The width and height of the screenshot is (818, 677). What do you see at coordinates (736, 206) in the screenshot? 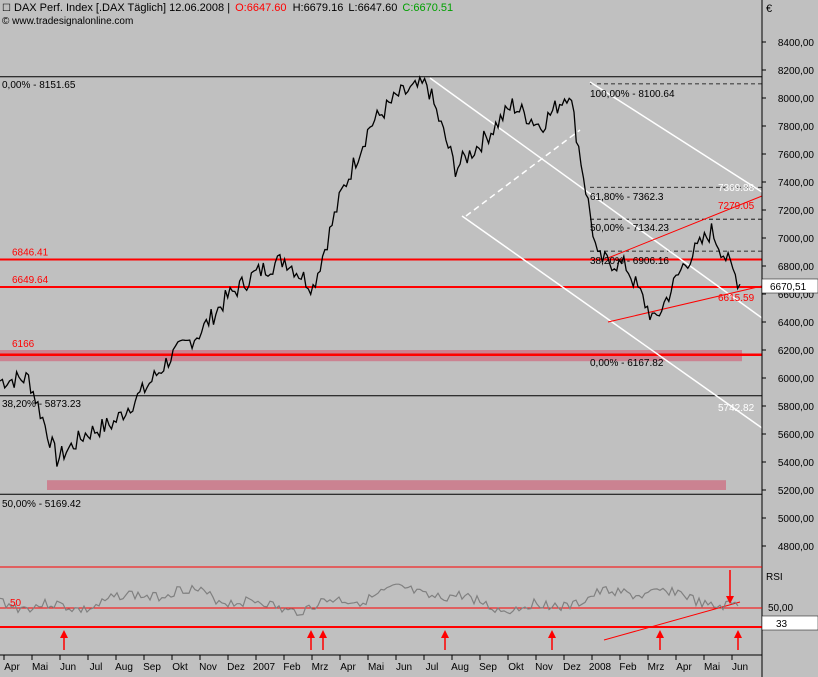
I see `channel-label: 7279.05` at bounding box center [736, 206].